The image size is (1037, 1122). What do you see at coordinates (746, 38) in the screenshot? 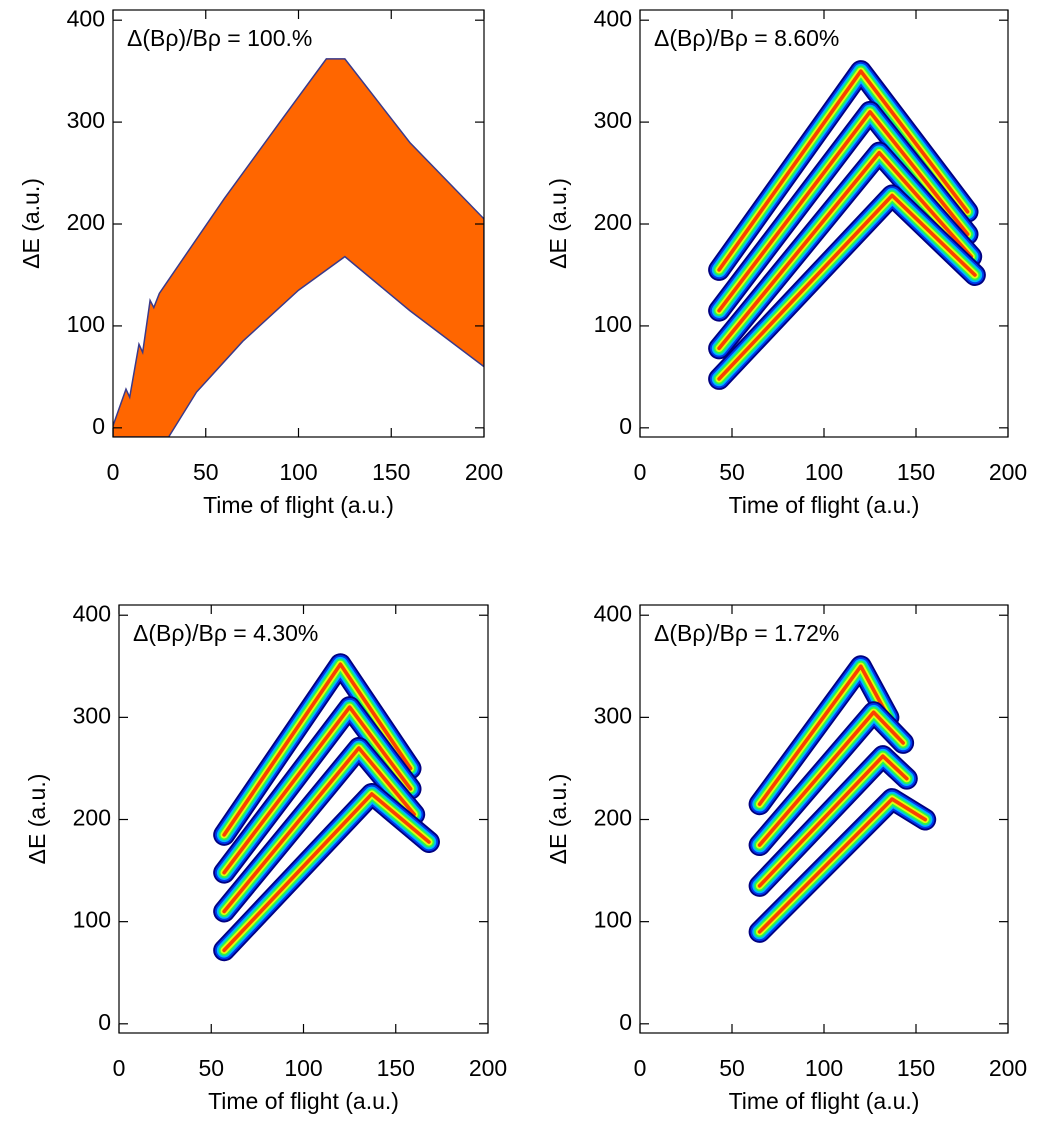
I see `panel-title: Δ(Bρ)/Bρ = 8.60%` at bounding box center [746, 38].